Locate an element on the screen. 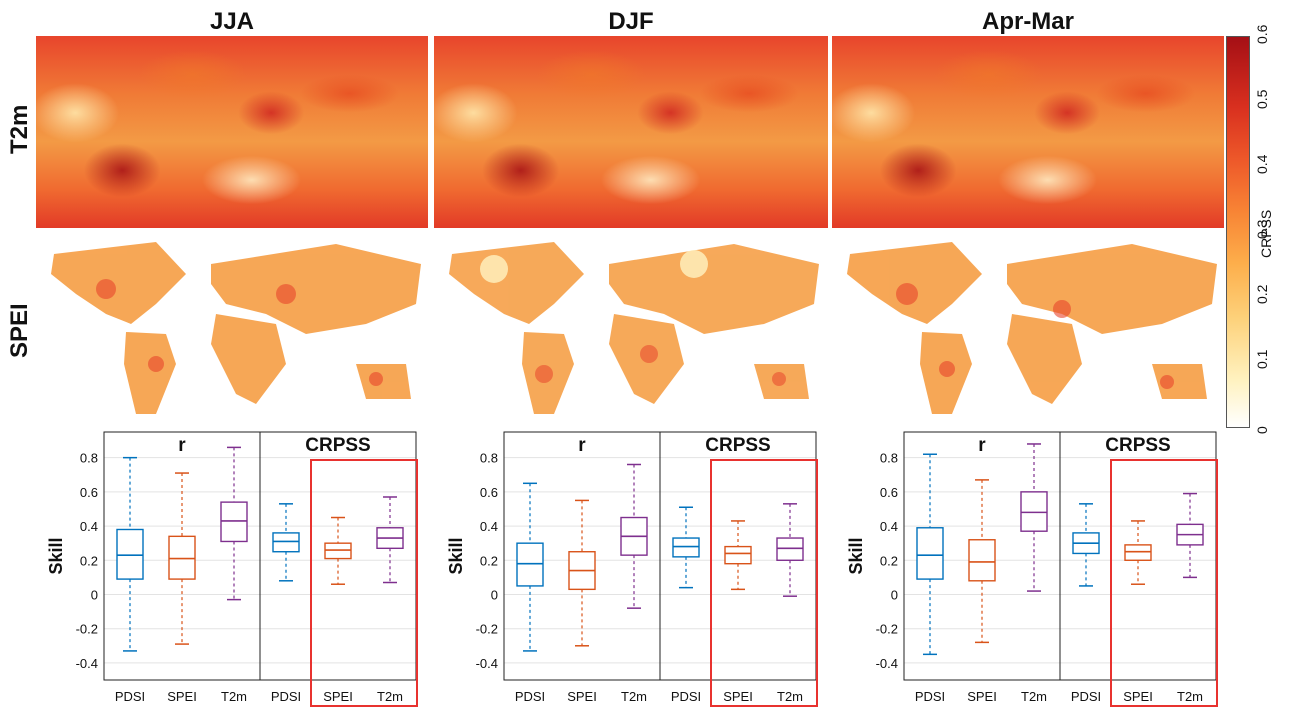 Image resolution: width=1299 pixels, height=708 pixels. row-label-t2m: T2m is located at coordinates (19, 129).